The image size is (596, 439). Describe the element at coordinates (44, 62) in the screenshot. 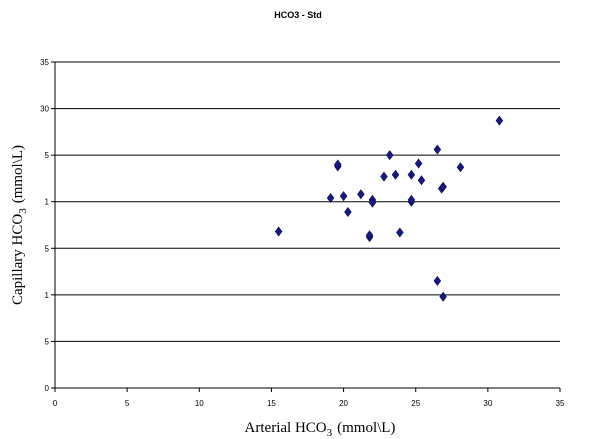

I see `y-tick-label: 35` at that location.